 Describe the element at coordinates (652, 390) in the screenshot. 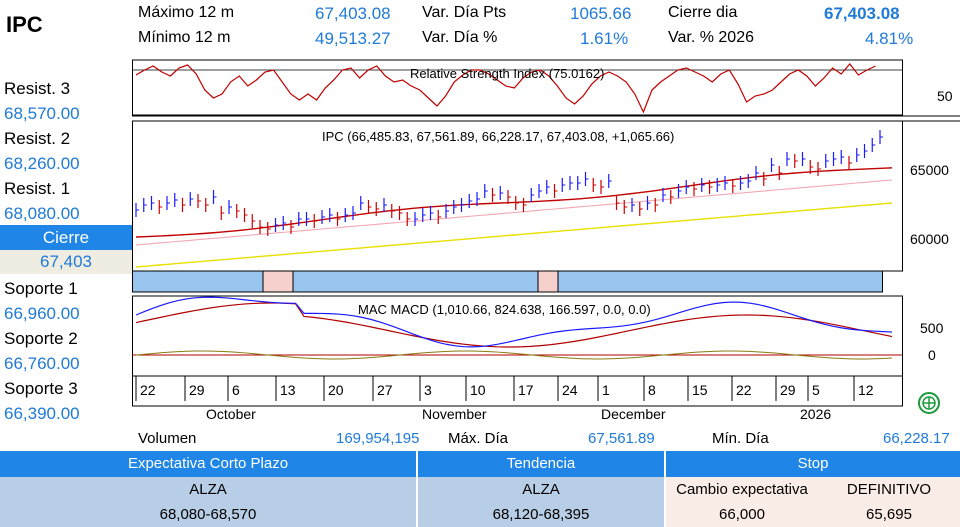

I see `day-tick-label: 8` at that location.